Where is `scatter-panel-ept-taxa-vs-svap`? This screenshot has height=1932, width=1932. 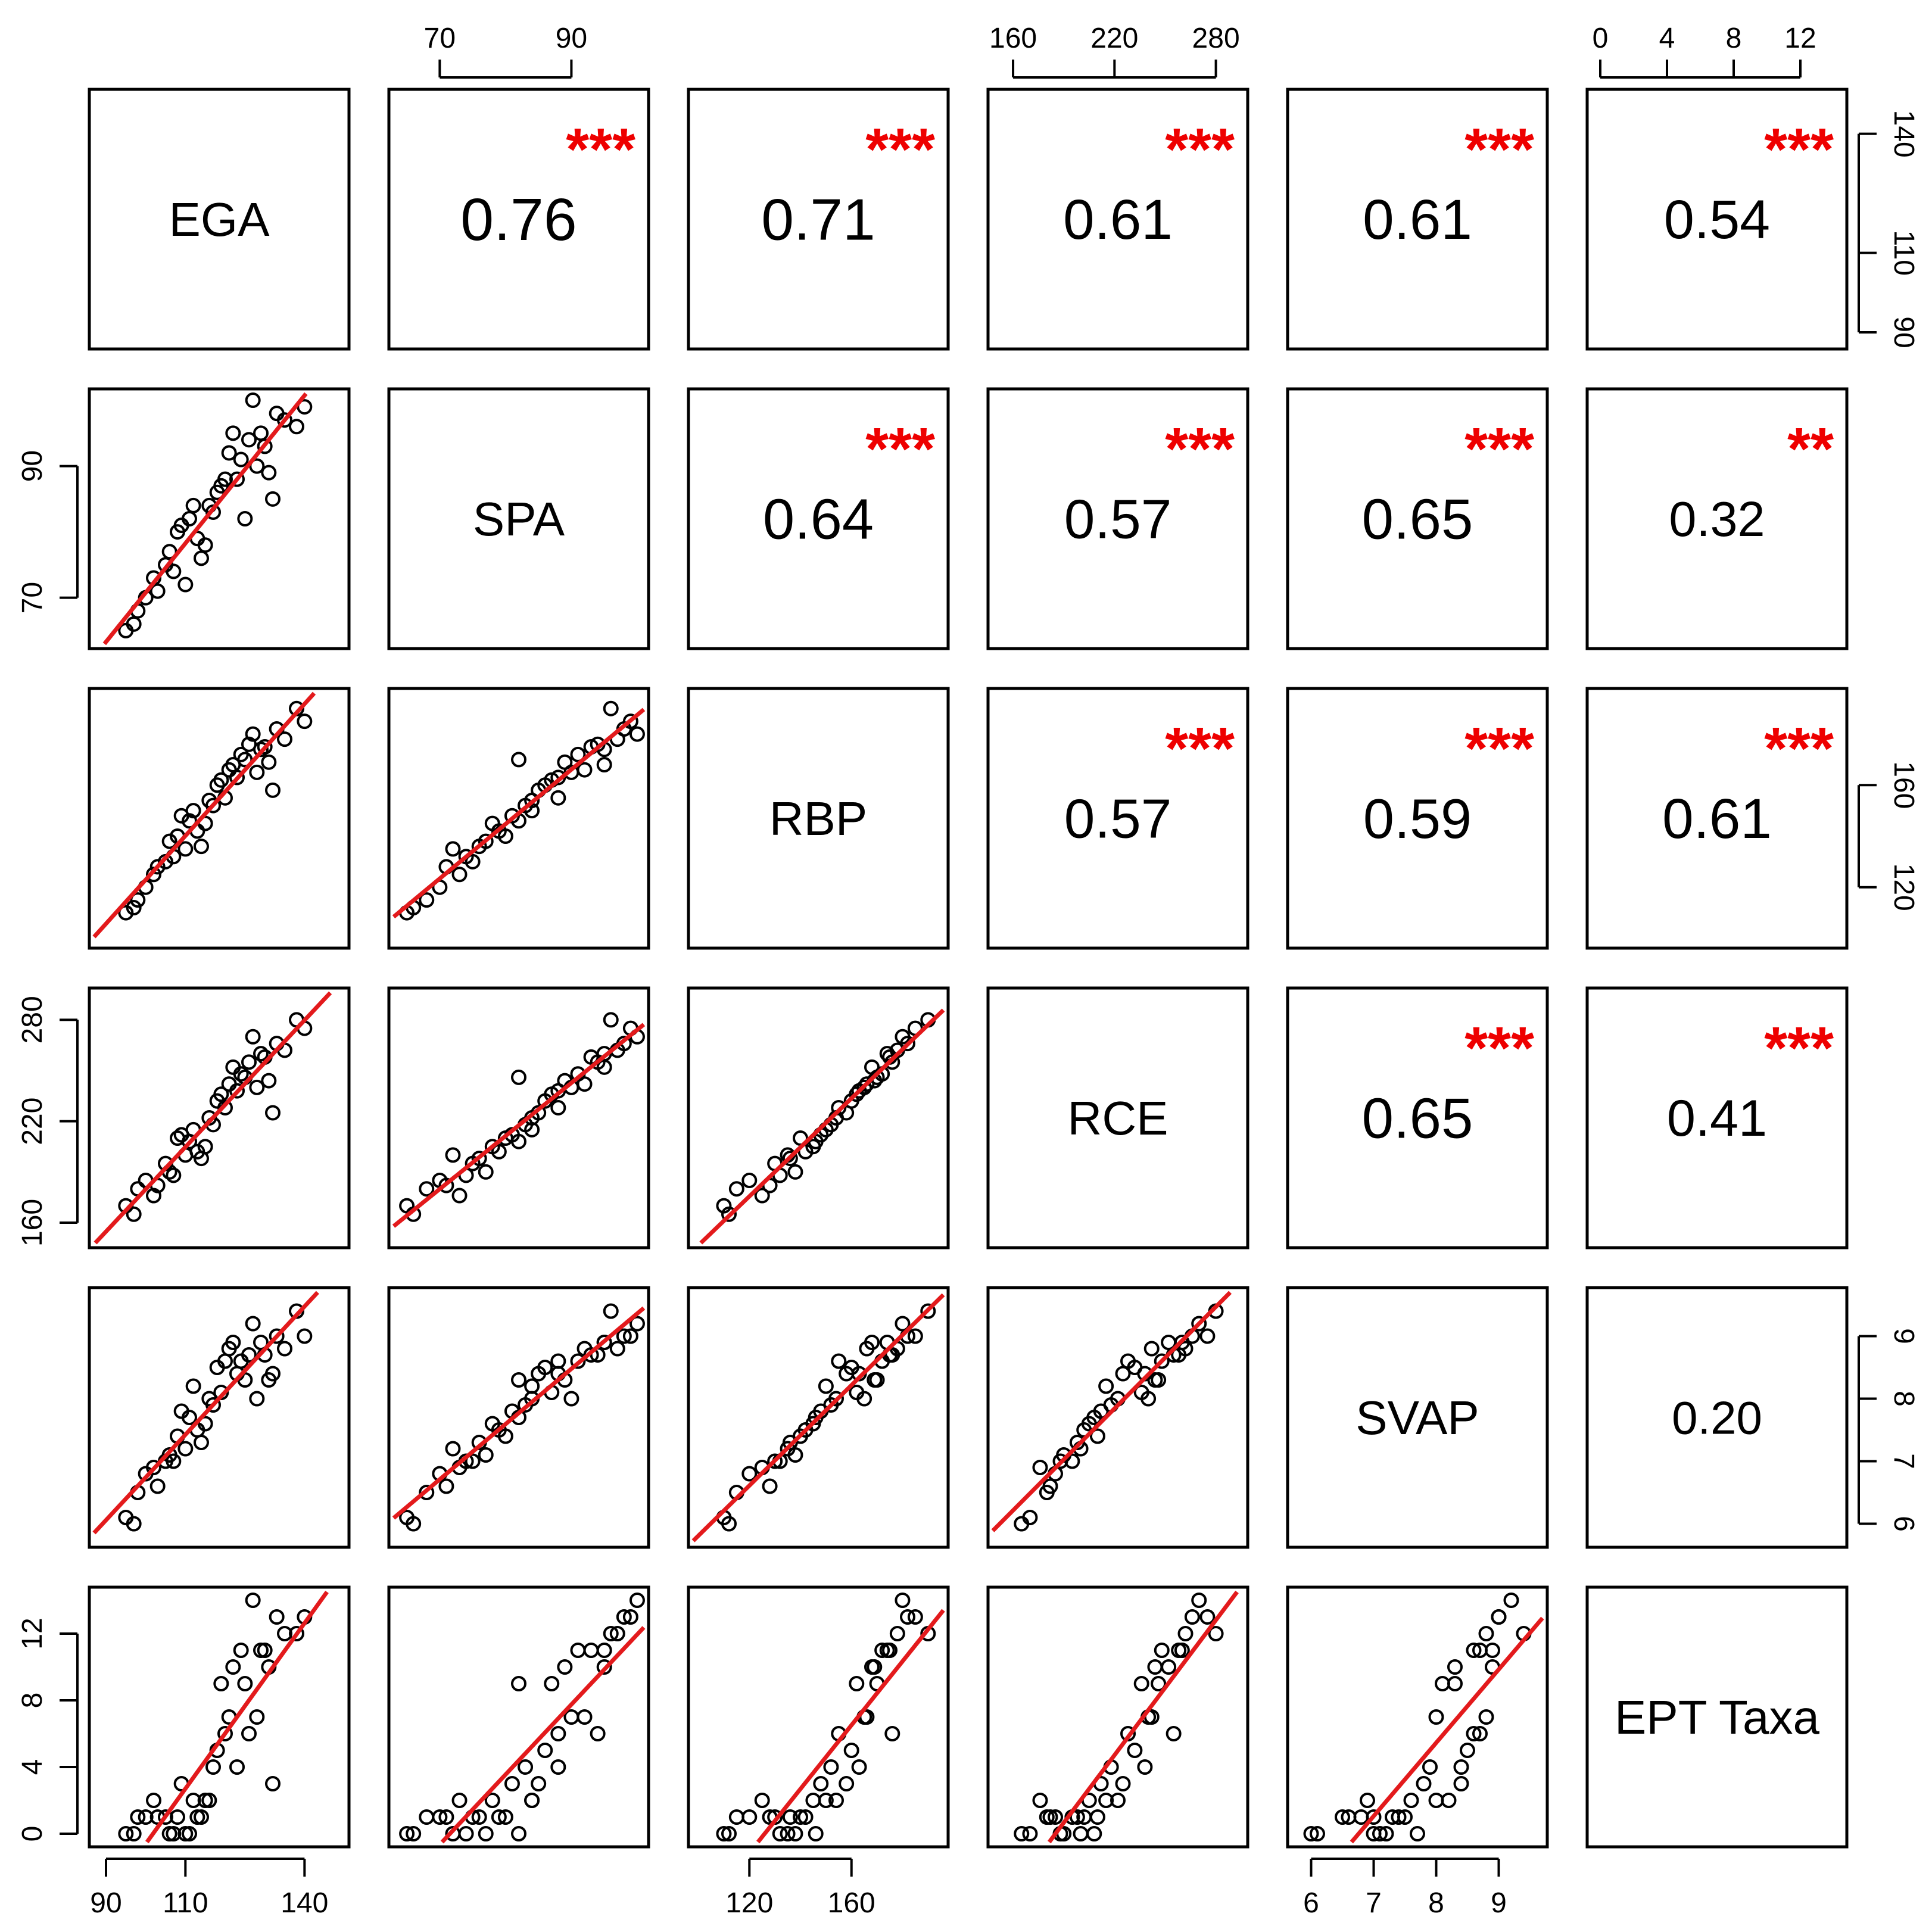 scatter-panel-ept-taxa-vs-svap is located at coordinates (1423, 1719).